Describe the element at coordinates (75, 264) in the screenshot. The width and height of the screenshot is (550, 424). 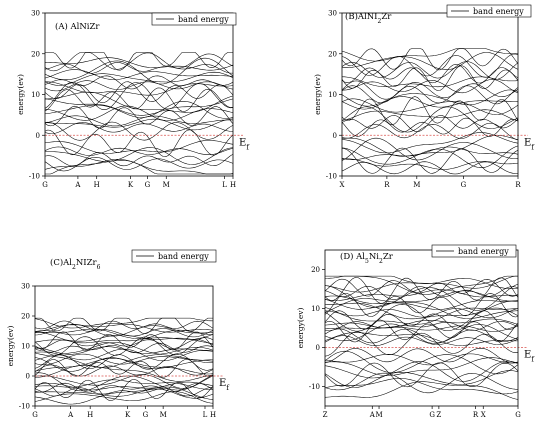
I see `panel-title: (C)Al2NIZr6` at that location.